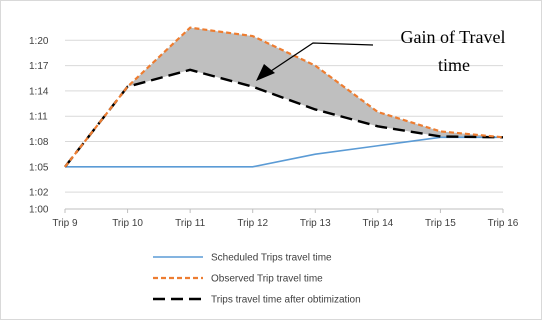 This screenshot has width=542, height=321. Describe the element at coordinates (315, 223) in the screenshot. I see `x-tick-label: Trip 13` at that location.